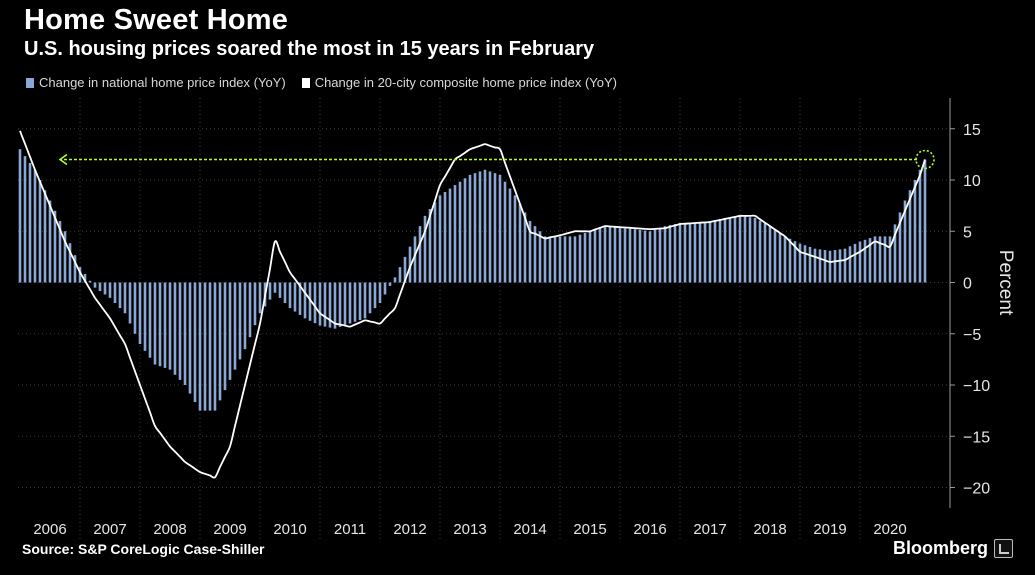 The image size is (1035, 575). What do you see at coordinates (709, 529) in the screenshot?
I see `x-tick-label: 2017` at bounding box center [709, 529].